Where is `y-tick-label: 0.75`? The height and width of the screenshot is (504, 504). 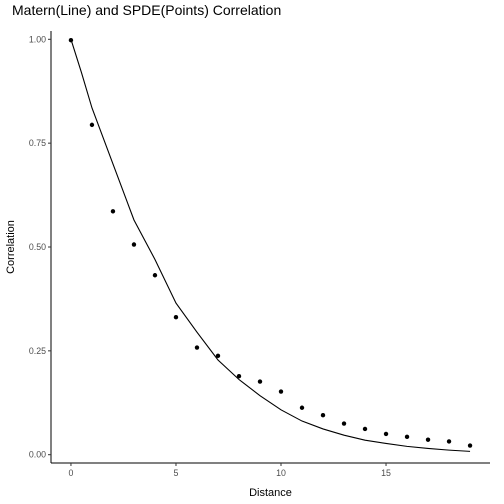 y-tick-label: 0.75 is located at coordinates (37, 143).